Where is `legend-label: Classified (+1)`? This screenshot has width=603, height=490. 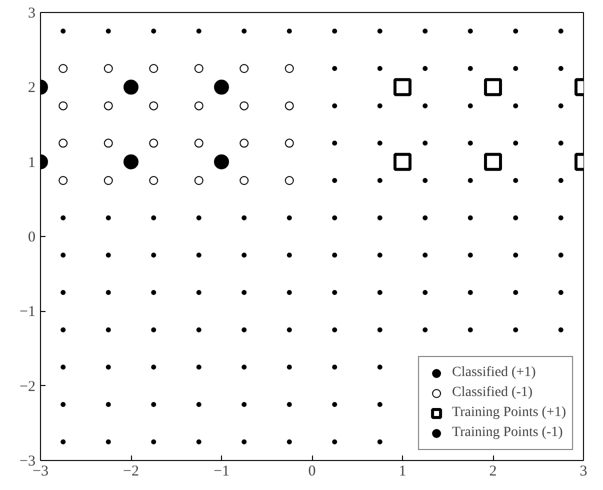
legend-label: Classified (+1) is located at coordinates (494, 373).